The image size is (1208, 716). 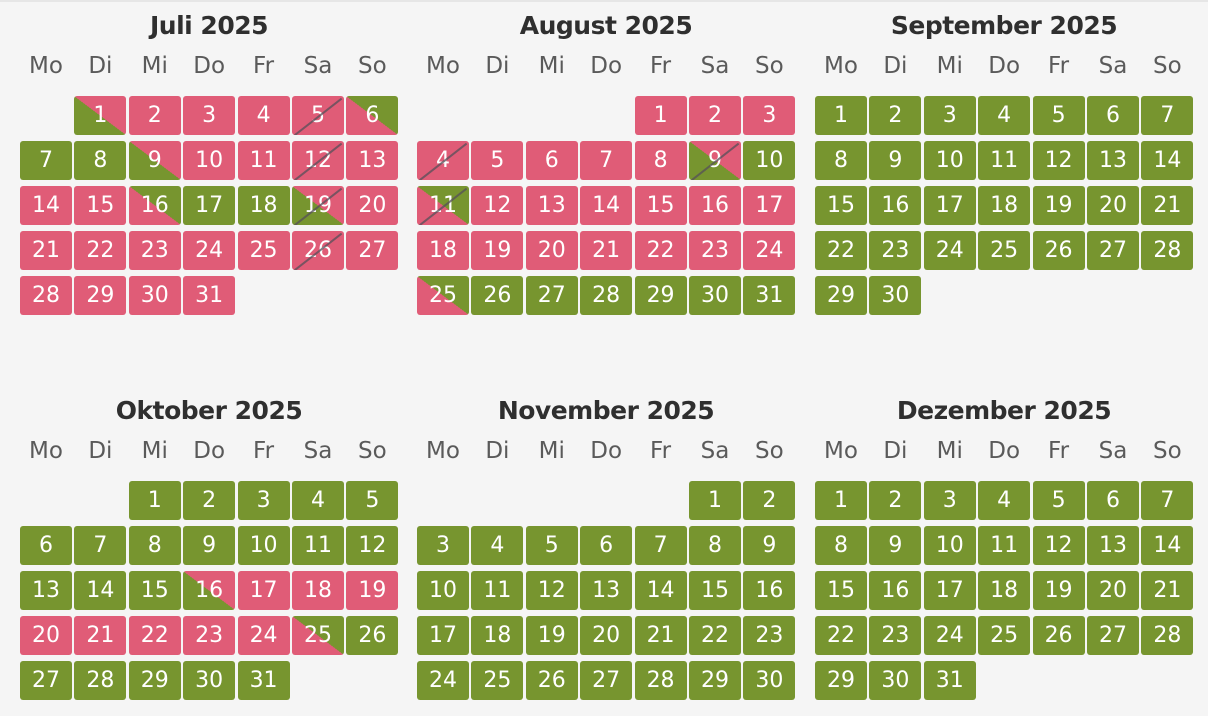 What do you see at coordinates (46, 545) in the screenshot?
I see `day-cell: 6` at bounding box center [46, 545].